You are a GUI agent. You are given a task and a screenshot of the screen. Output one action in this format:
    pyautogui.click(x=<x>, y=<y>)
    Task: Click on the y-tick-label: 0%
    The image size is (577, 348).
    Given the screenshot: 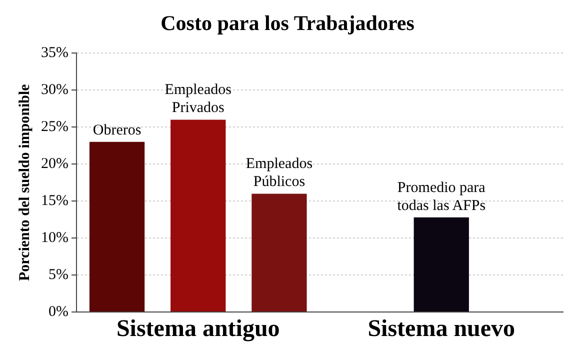 What is the action you would take?
    pyautogui.click(x=58, y=312)
    